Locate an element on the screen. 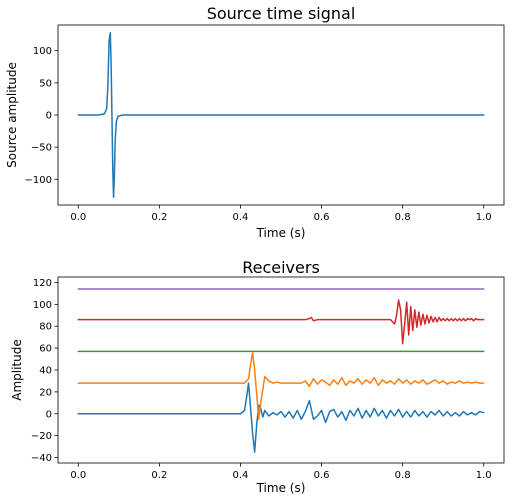  source-y-tick-label: 0 is located at coordinates (49, 116).